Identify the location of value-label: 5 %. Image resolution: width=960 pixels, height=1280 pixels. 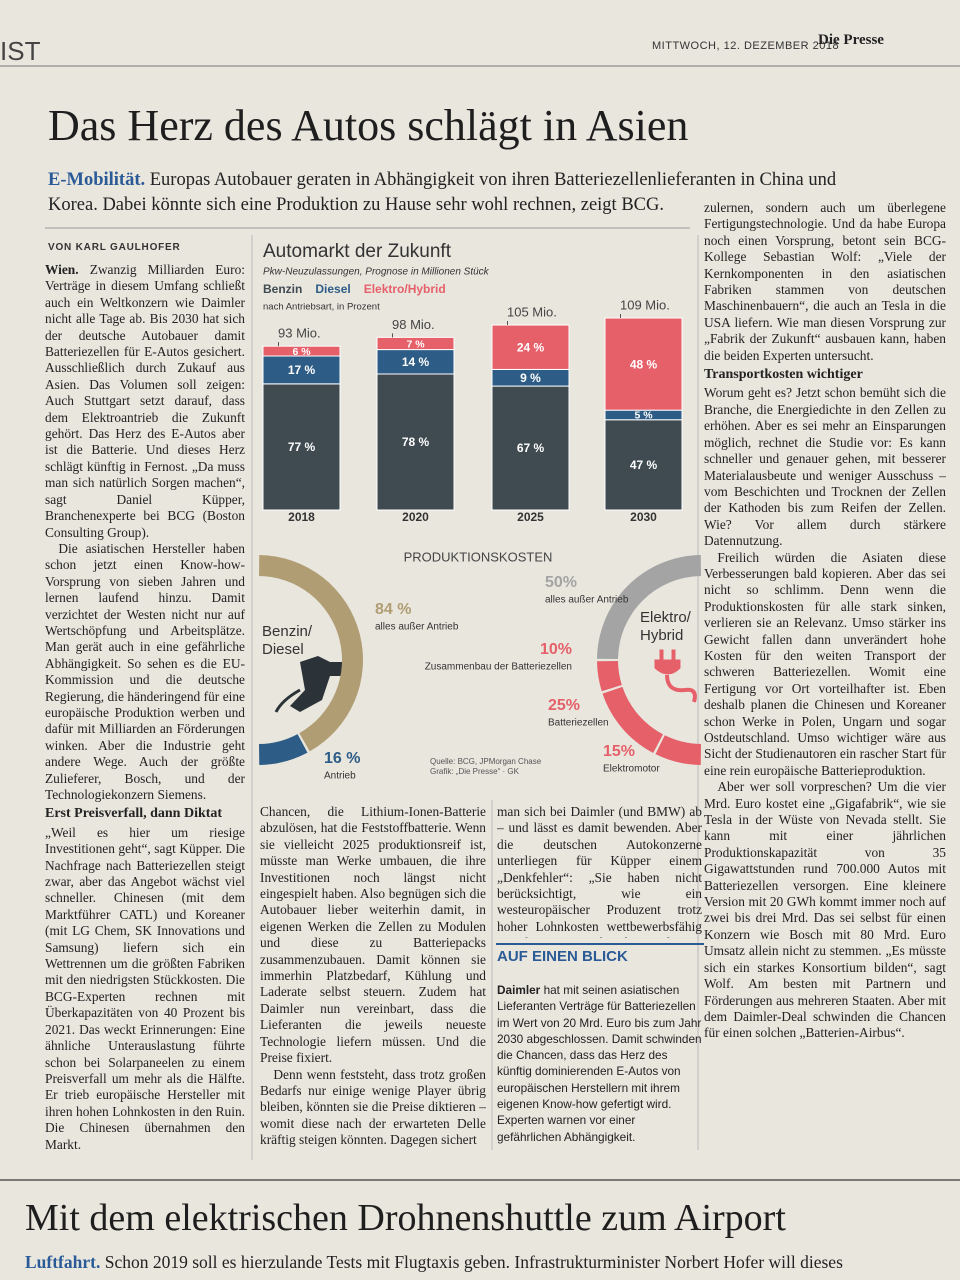
(643, 416).